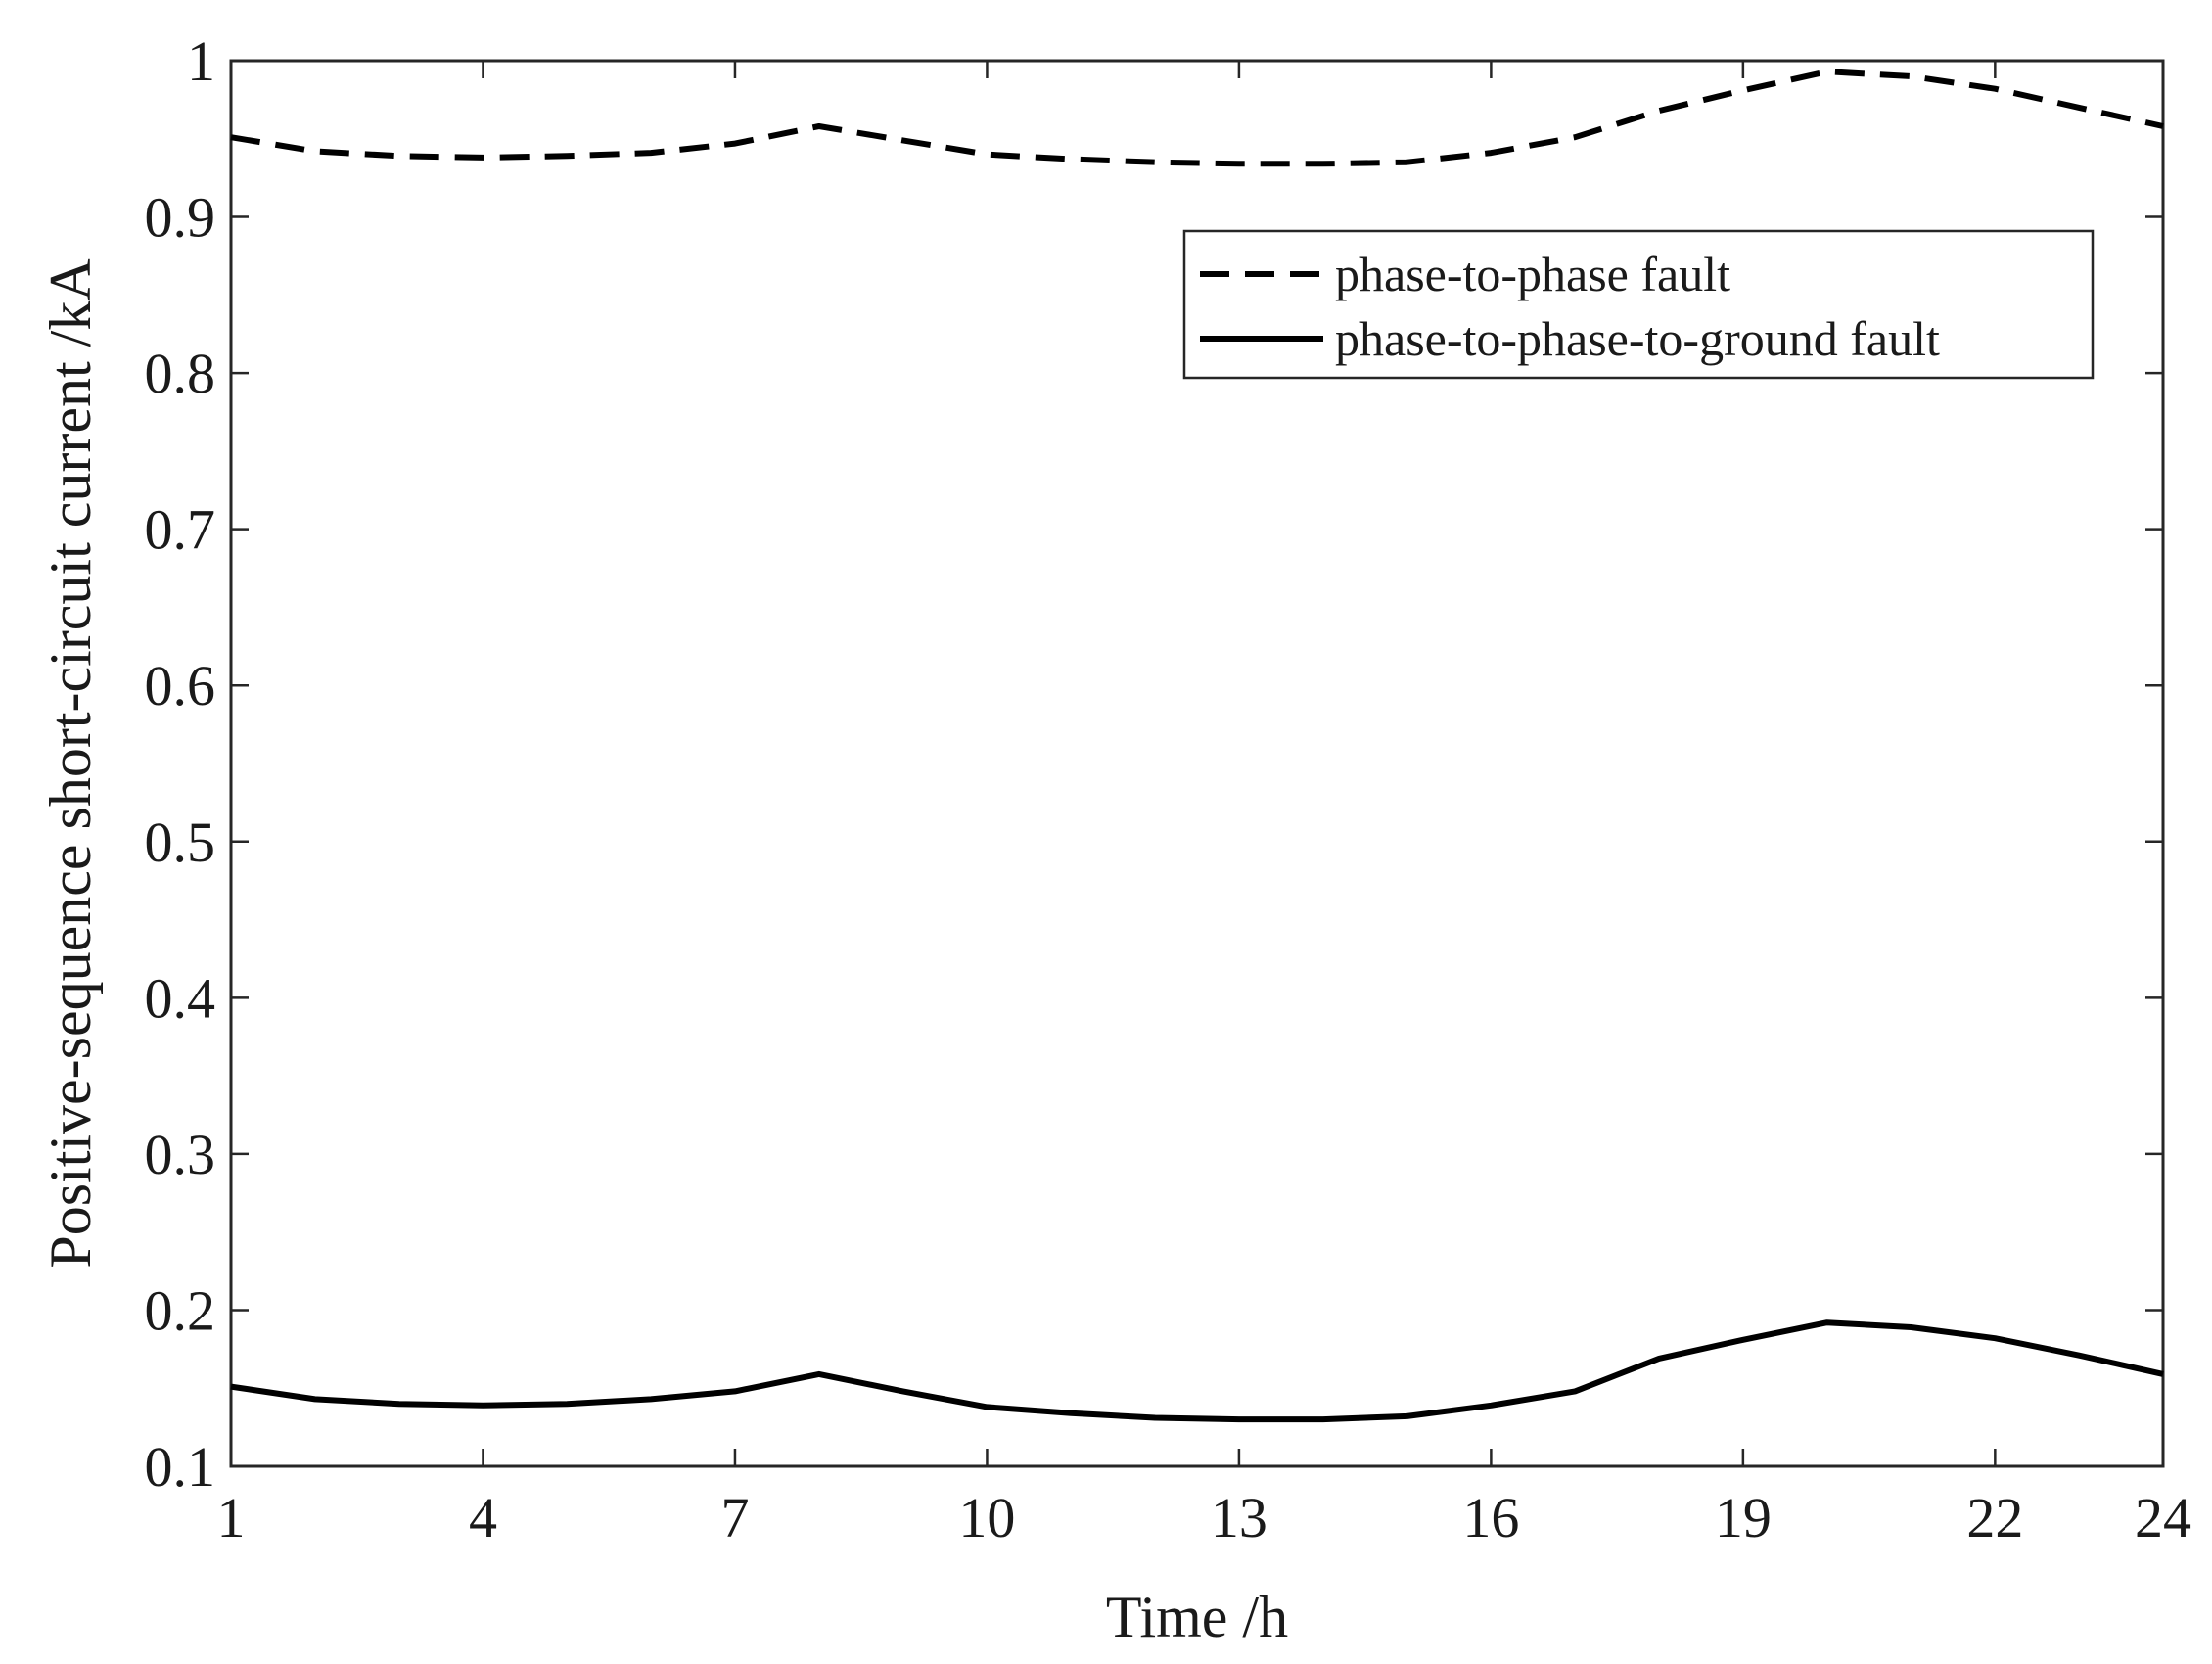 The height and width of the screenshot is (1664, 2212). What do you see at coordinates (180, 218) in the screenshot?
I see `y-tick-label: 0.9` at bounding box center [180, 218].